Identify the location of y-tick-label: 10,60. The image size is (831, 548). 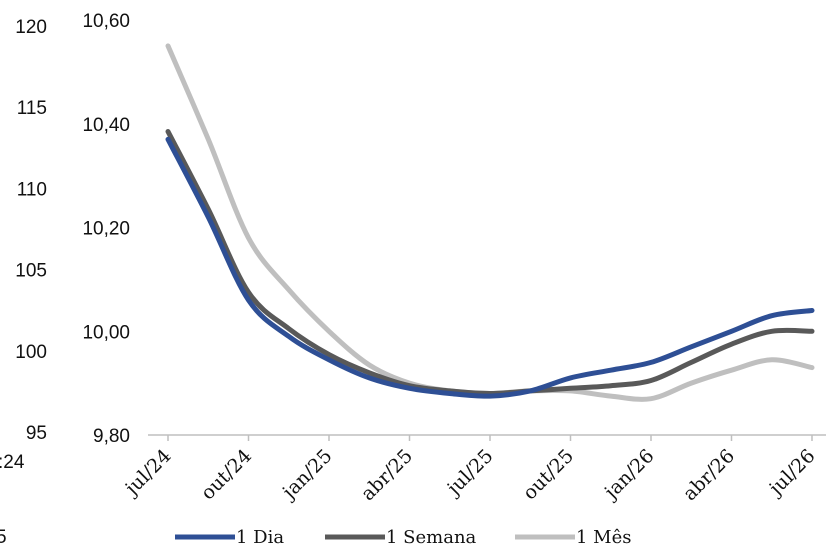
(106, 21).